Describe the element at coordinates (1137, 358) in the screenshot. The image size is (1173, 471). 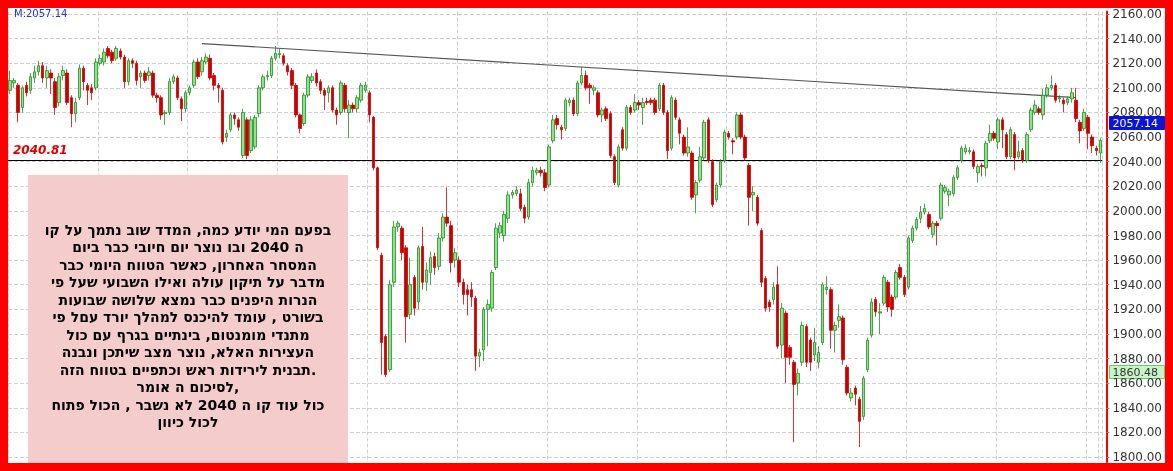
I see `y-tick-label: 1880.00` at that location.